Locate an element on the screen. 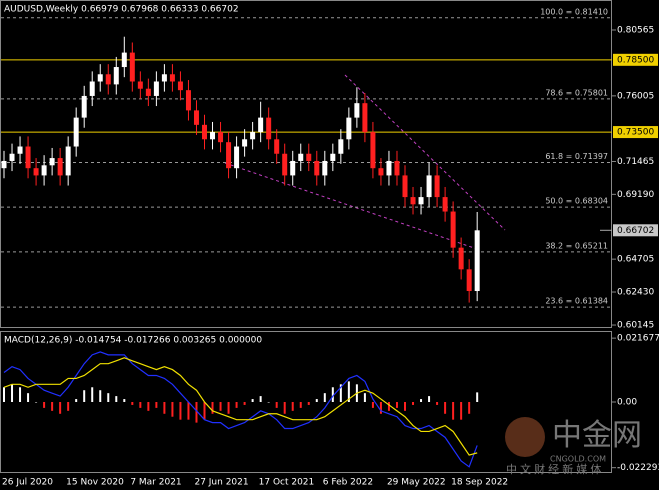 The height and width of the screenshot is (490, 659). watermark: 中金网 CNGOLD.COM 中 文 财 经 新 媒 体 is located at coordinates (573, 446).